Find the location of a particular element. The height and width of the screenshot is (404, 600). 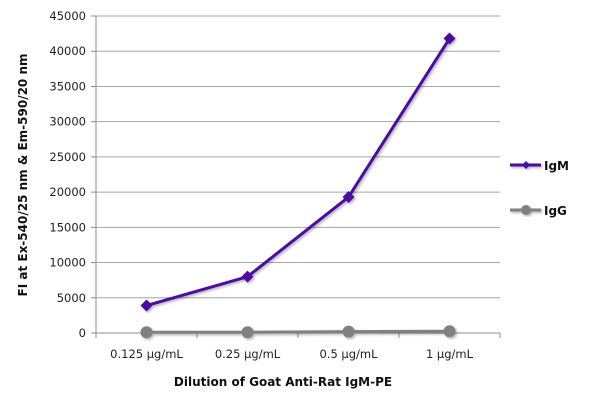

y-tick-label: 45000 is located at coordinates (67, 16).